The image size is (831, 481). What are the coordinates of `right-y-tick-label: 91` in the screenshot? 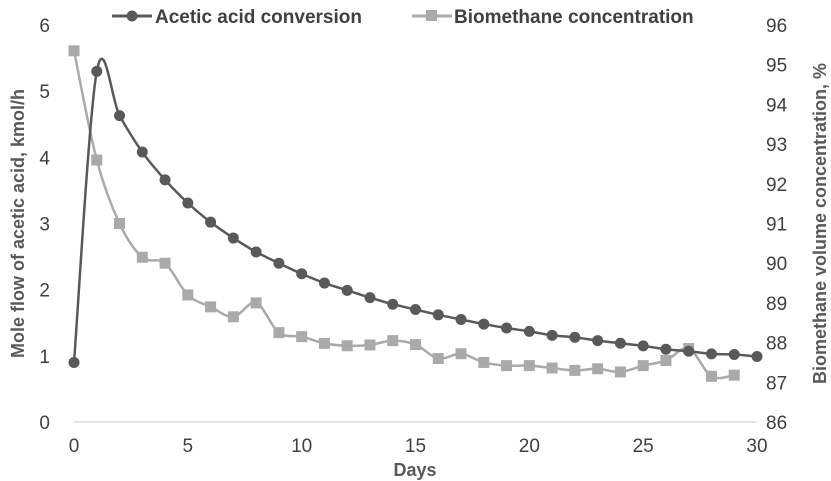 It's located at (776, 225).